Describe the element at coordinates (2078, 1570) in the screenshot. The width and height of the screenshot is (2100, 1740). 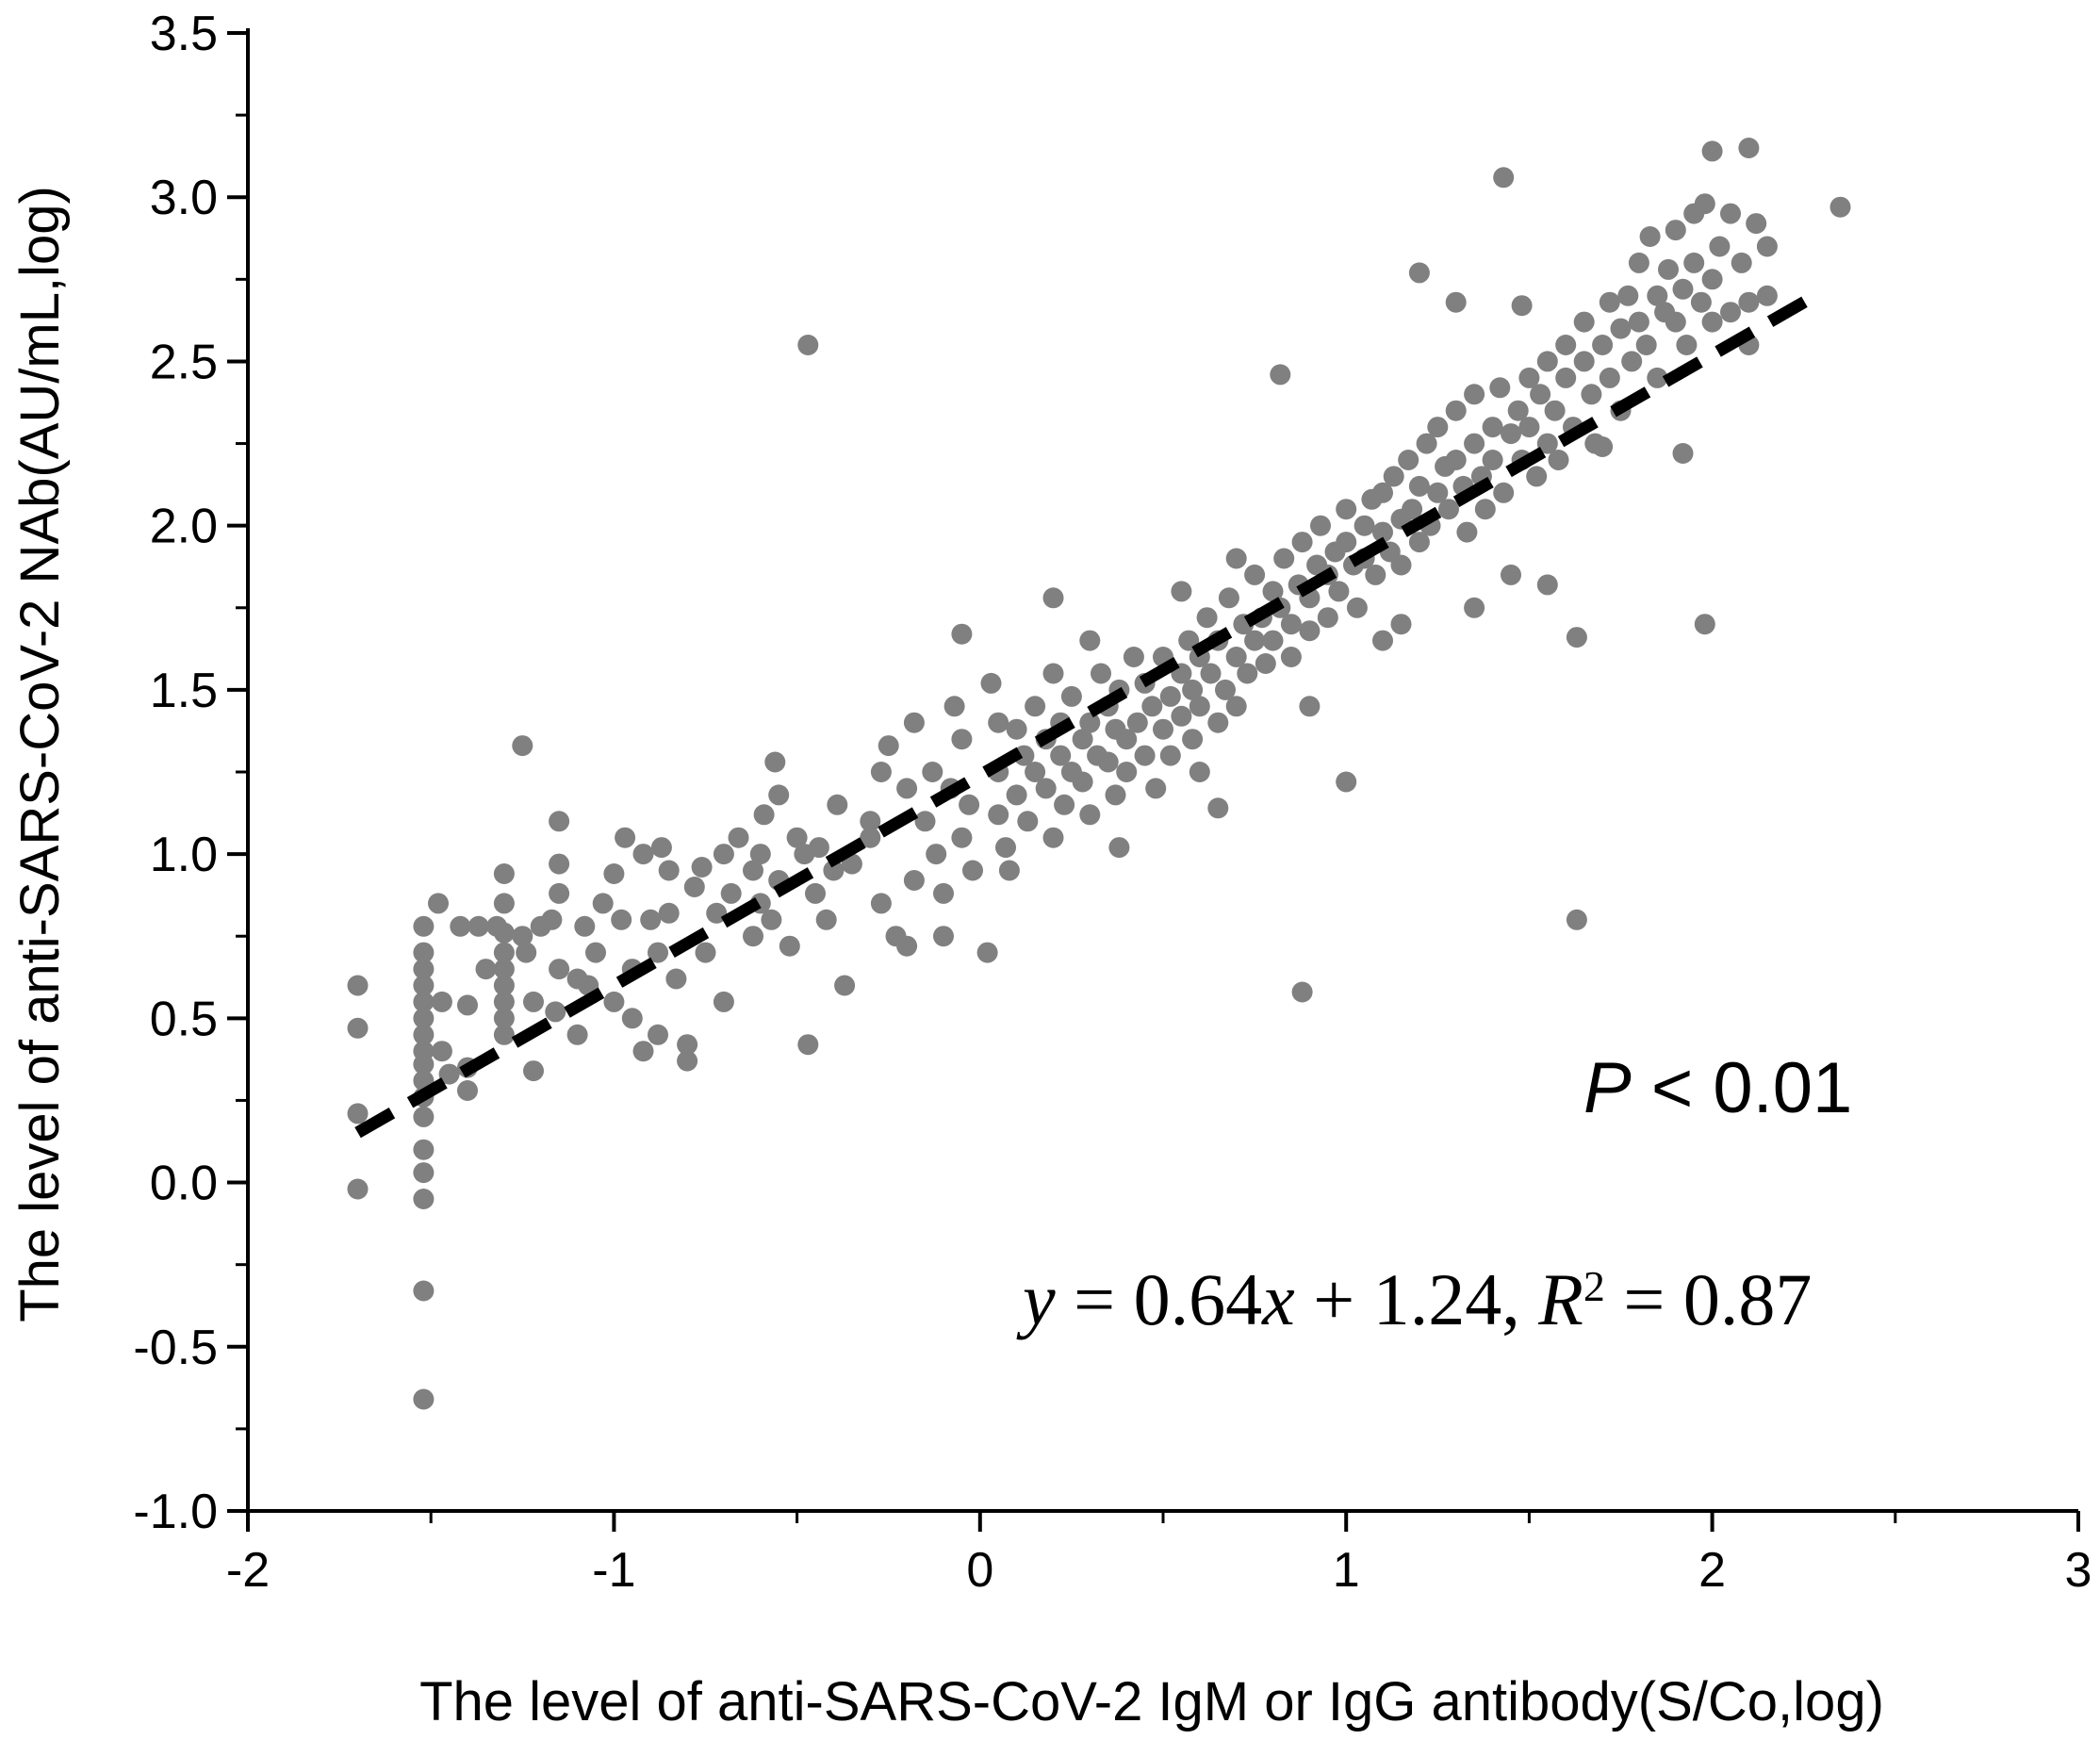
I see `x-tick-label: 3` at that location.